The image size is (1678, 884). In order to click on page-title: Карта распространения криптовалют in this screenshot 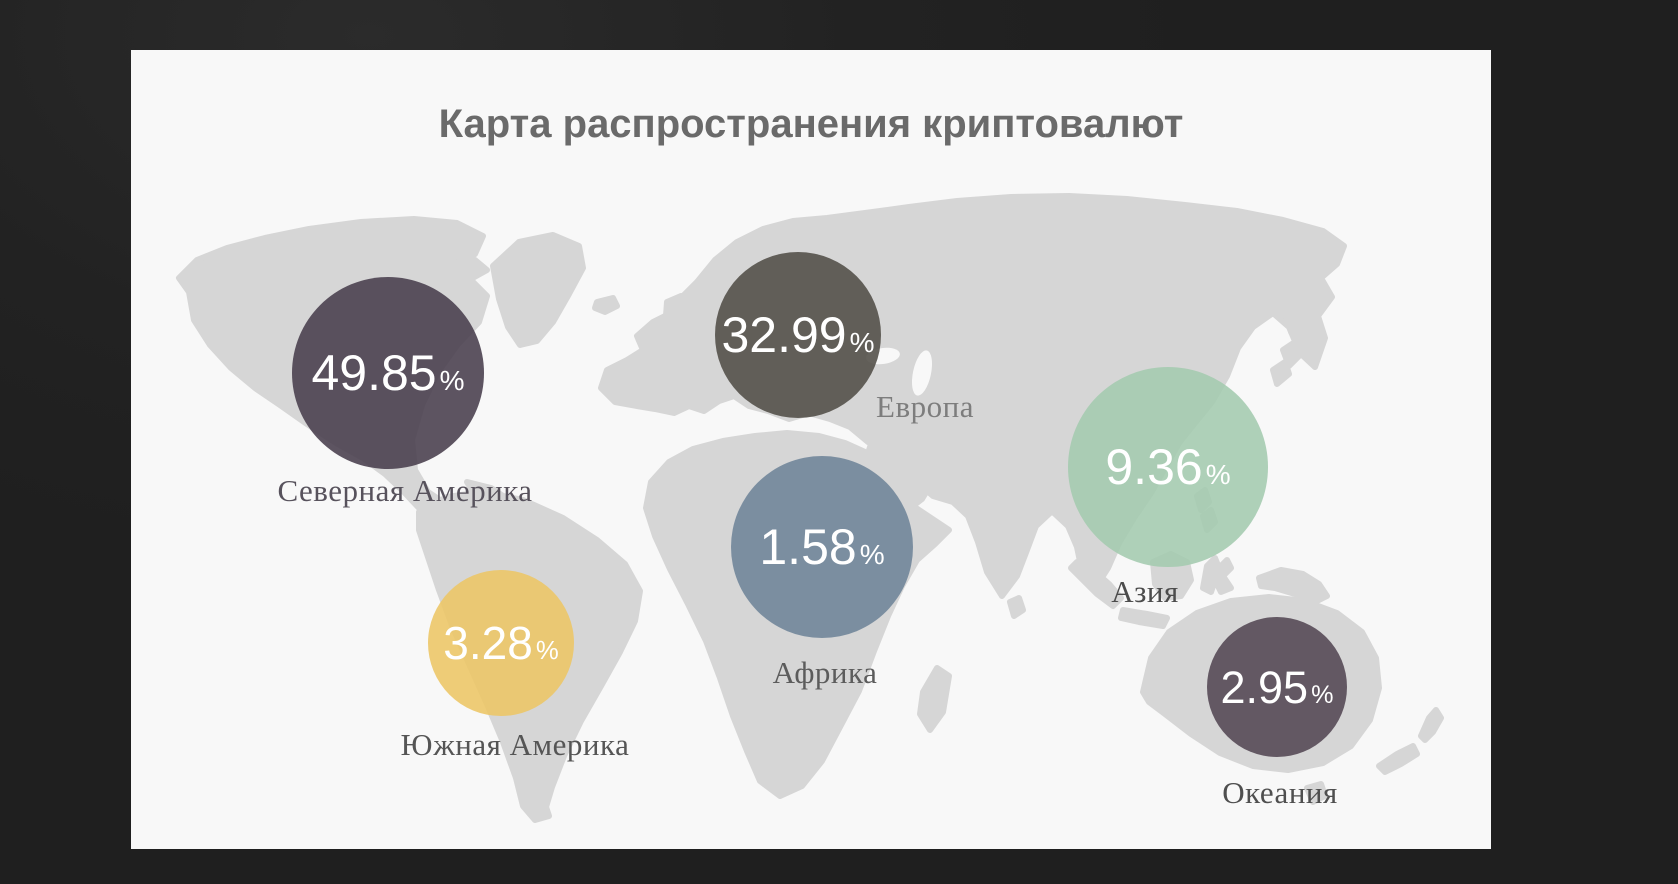, I will do `click(811, 124)`.